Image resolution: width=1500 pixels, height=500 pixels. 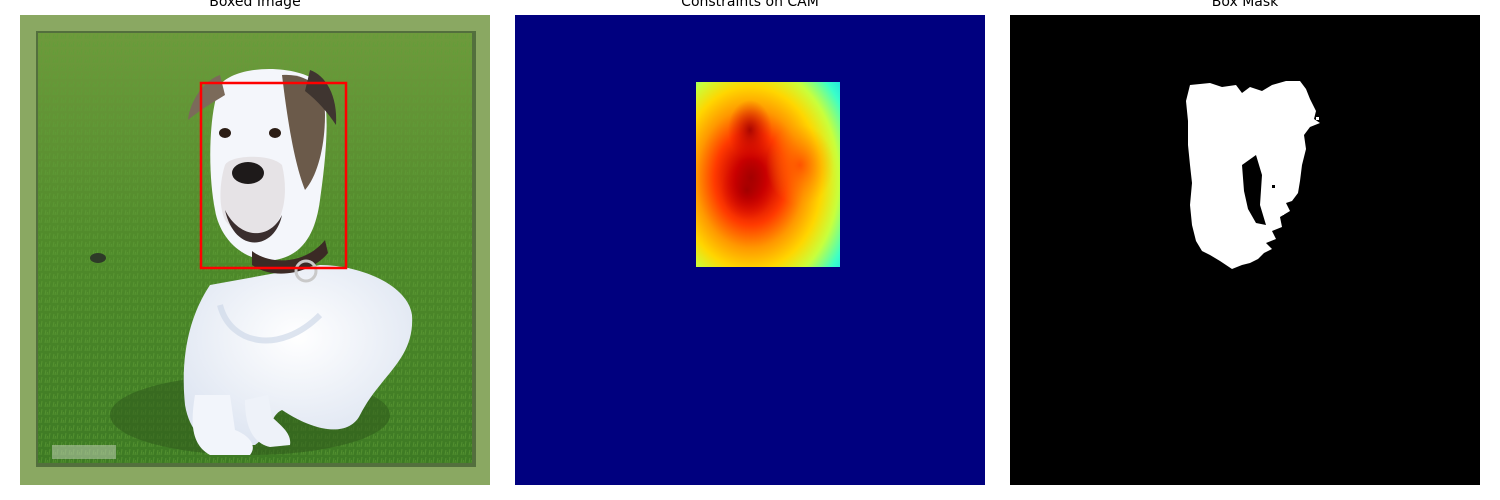 I want to click on panel-title-boxed-image: Boxed Image, so click(x=255, y=5).